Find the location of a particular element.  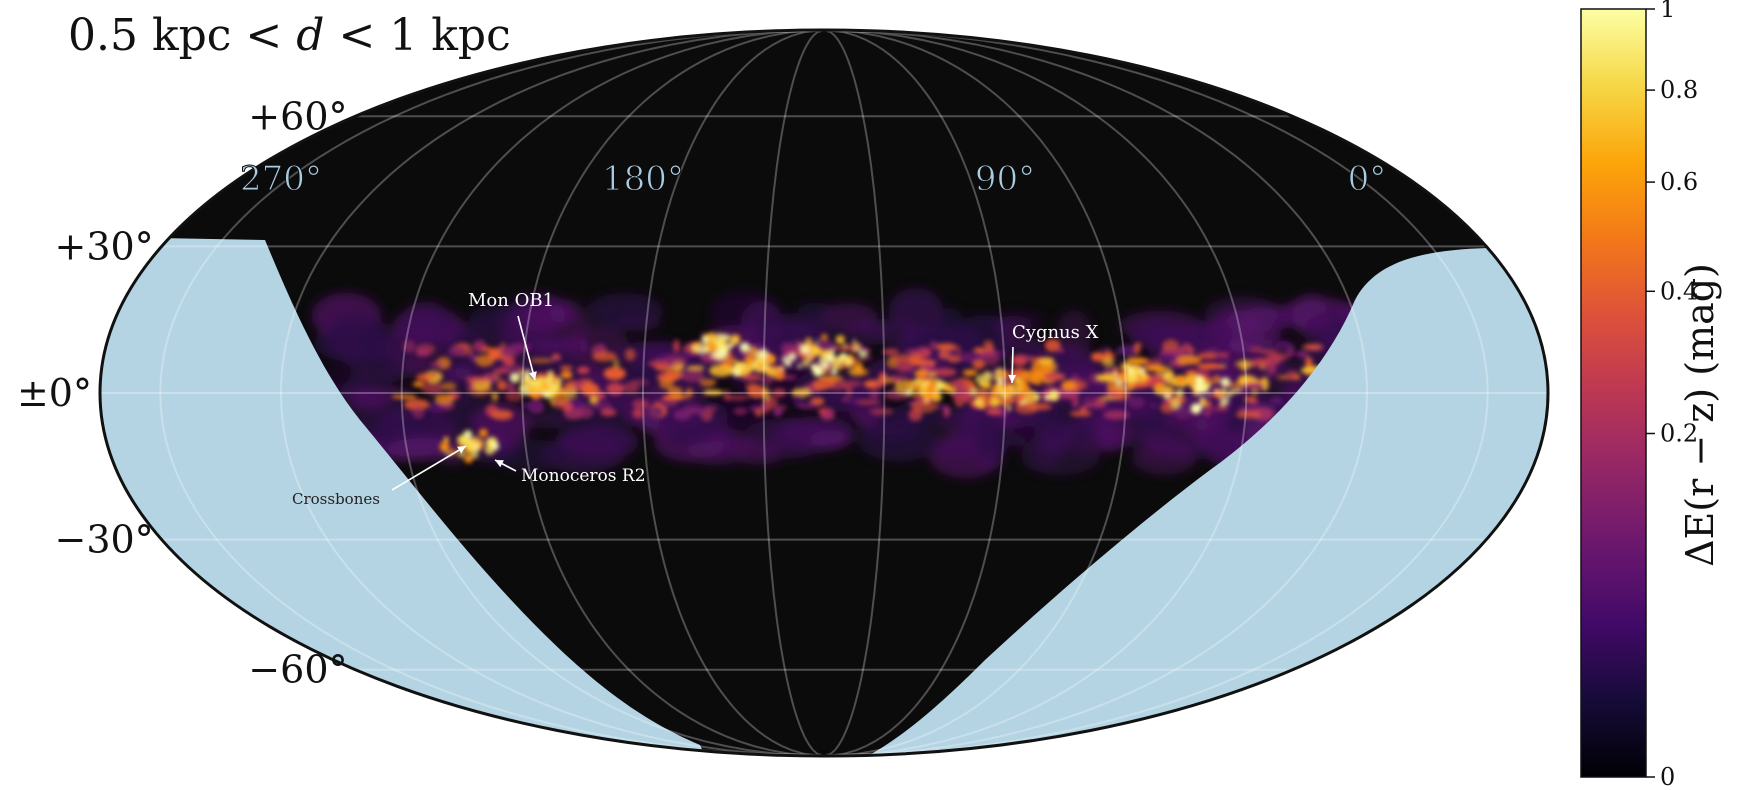

latitude-tick-label: −60° is located at coordinates (297, 670).